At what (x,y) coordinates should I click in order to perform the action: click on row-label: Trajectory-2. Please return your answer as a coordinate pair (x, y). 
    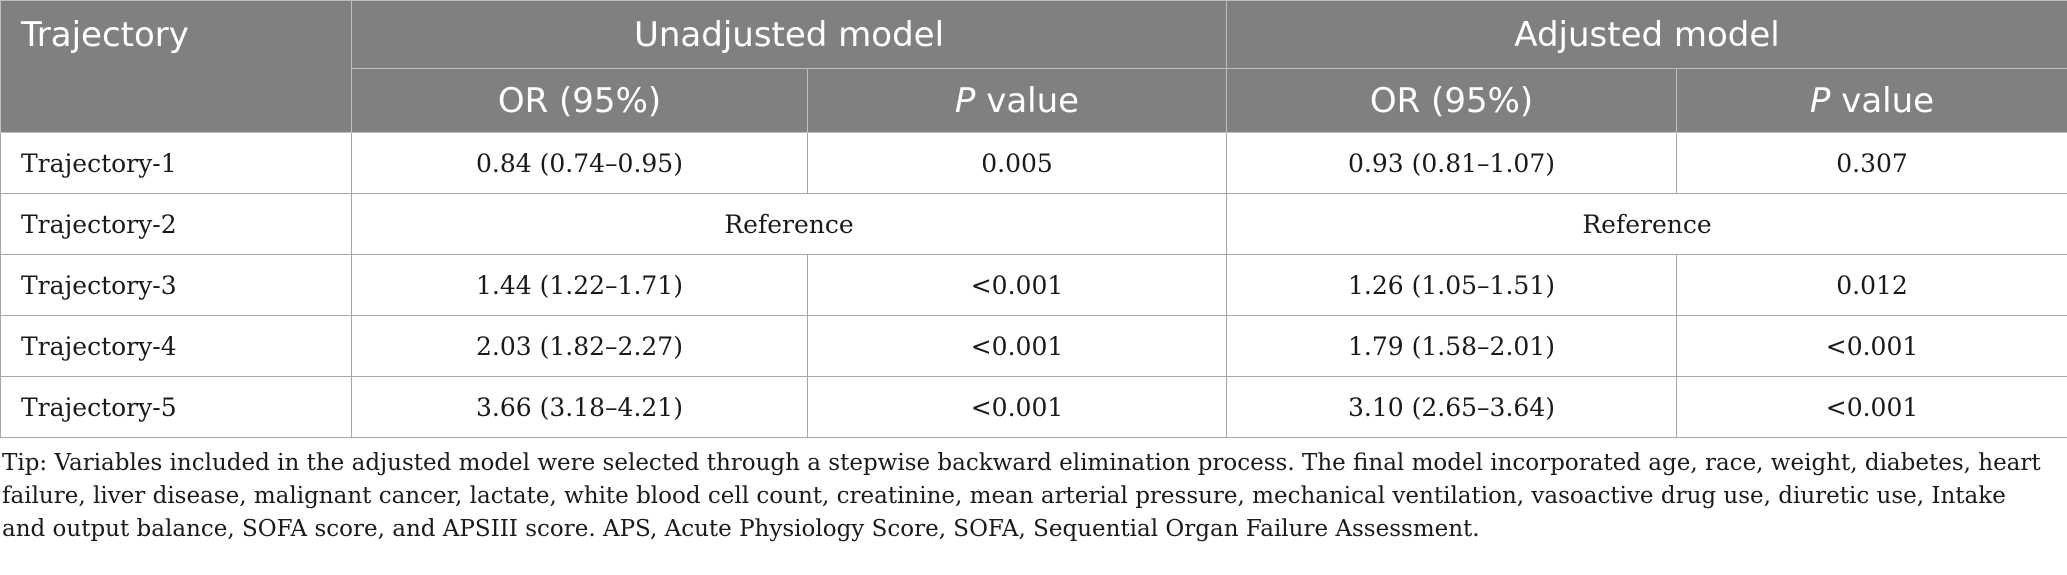
    Looking at the image, I should click on (176, 224).